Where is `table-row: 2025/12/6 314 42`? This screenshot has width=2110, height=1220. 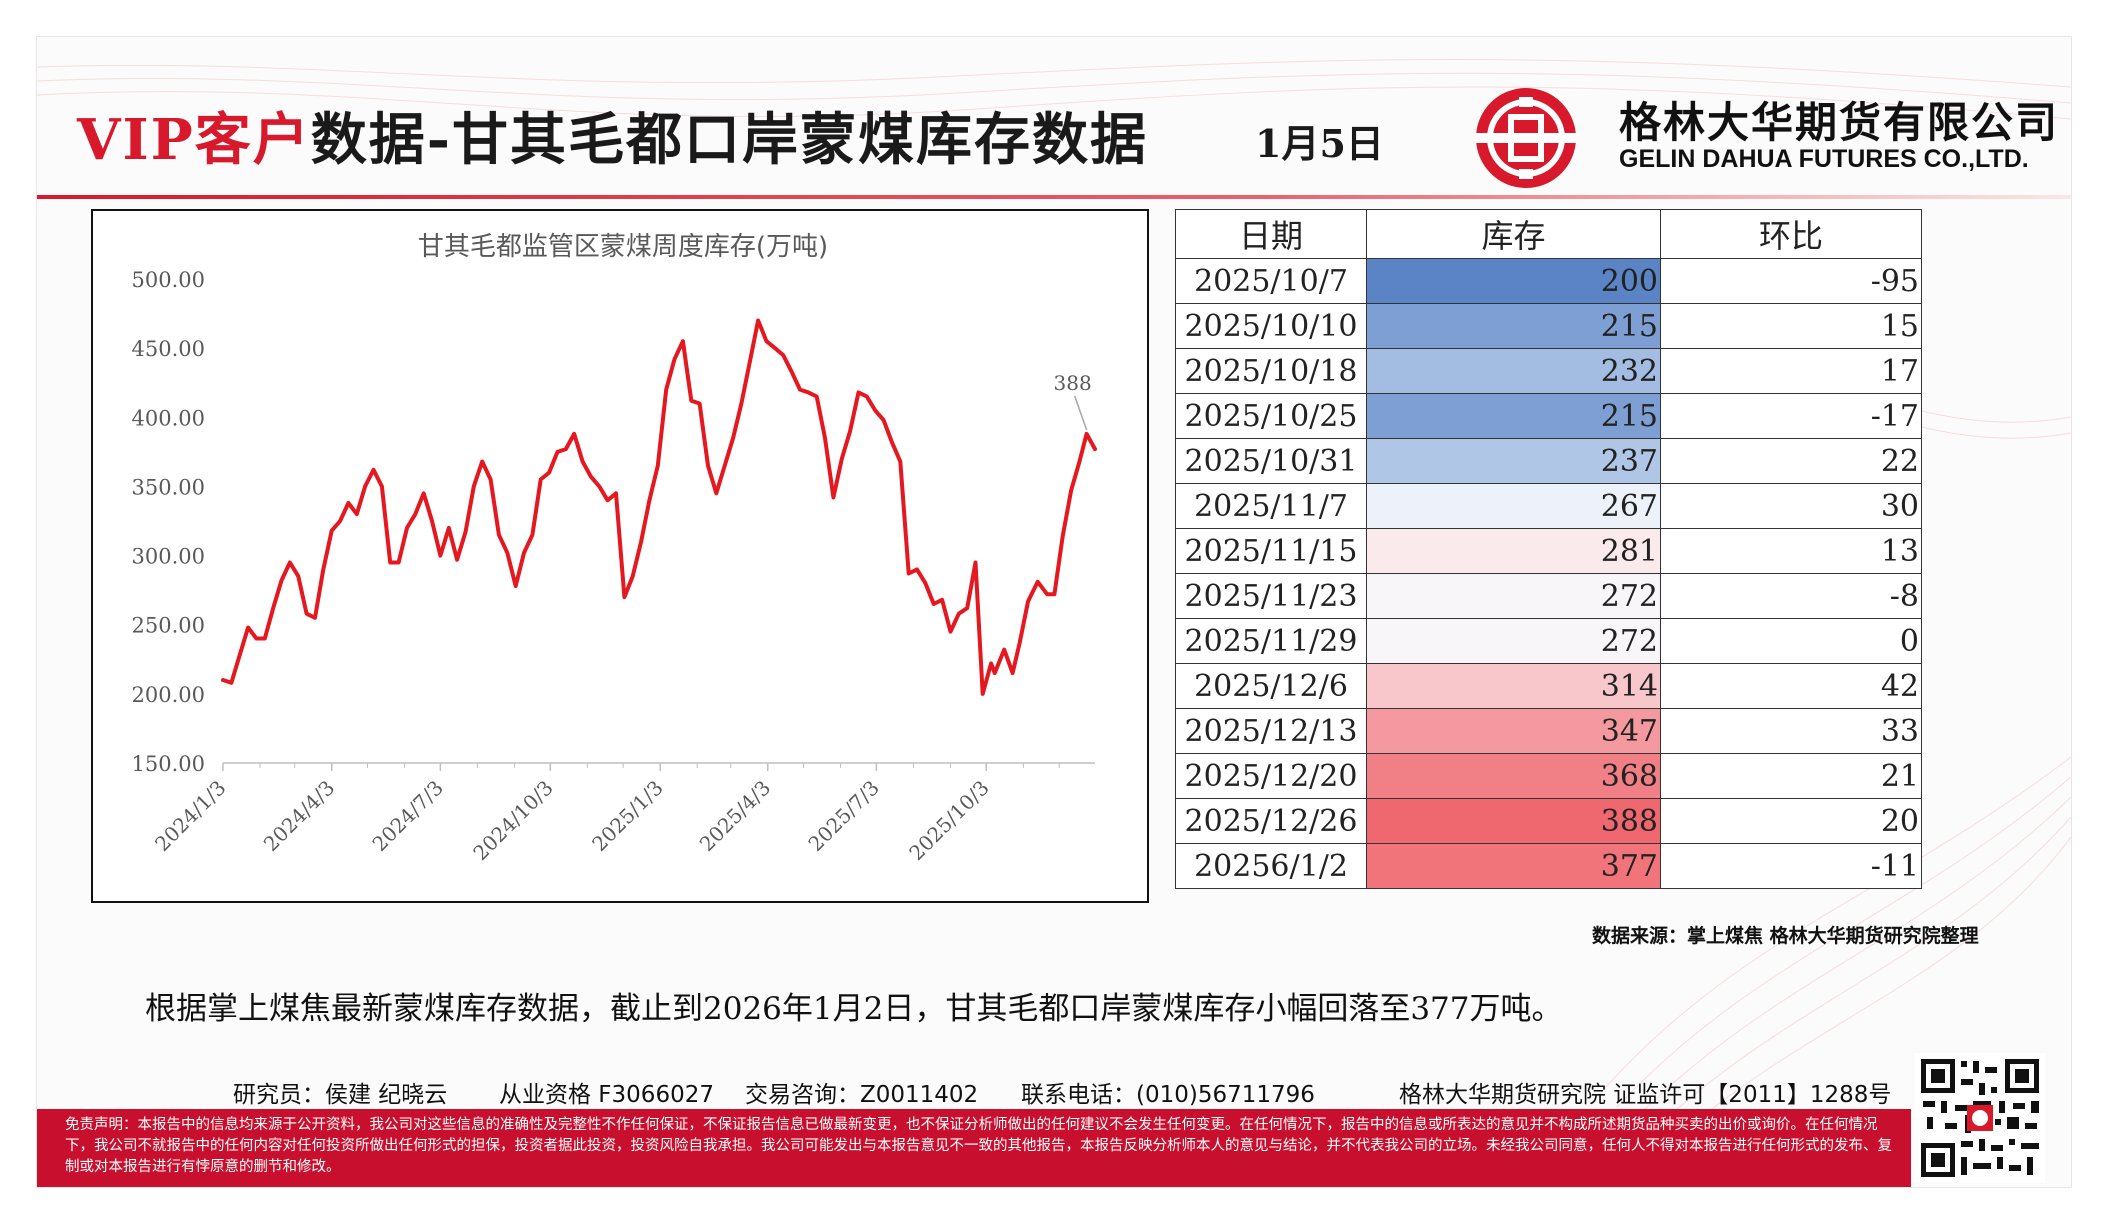
table-row: 2025/12/6 314 42 is located at coordinates (1548, 686).